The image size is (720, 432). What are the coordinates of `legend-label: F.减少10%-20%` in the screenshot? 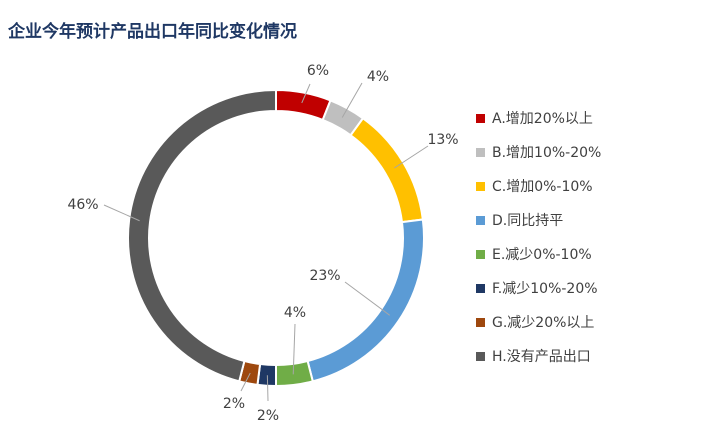 It's located at (545, 289).